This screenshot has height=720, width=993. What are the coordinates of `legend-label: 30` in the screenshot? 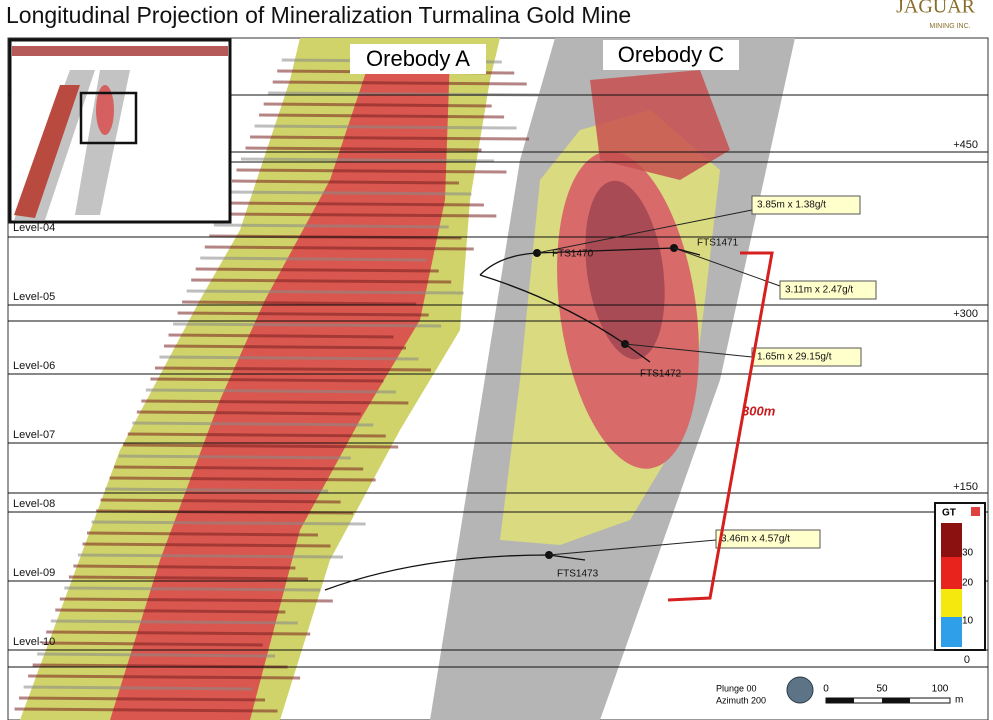 It's located at (968, 553).